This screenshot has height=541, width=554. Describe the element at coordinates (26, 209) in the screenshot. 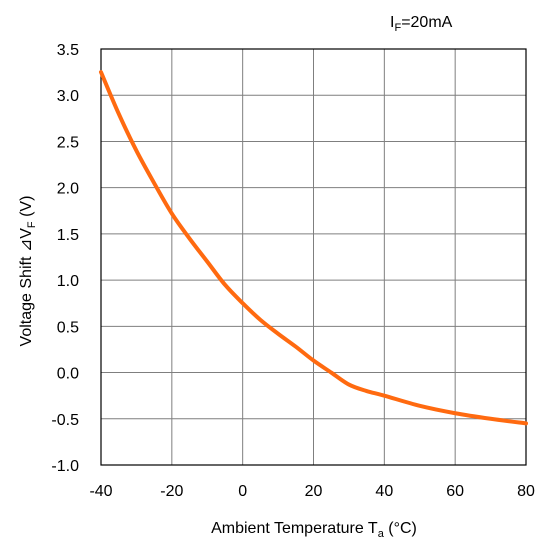

I see `y-axis-title-unit: (V)` at that location.